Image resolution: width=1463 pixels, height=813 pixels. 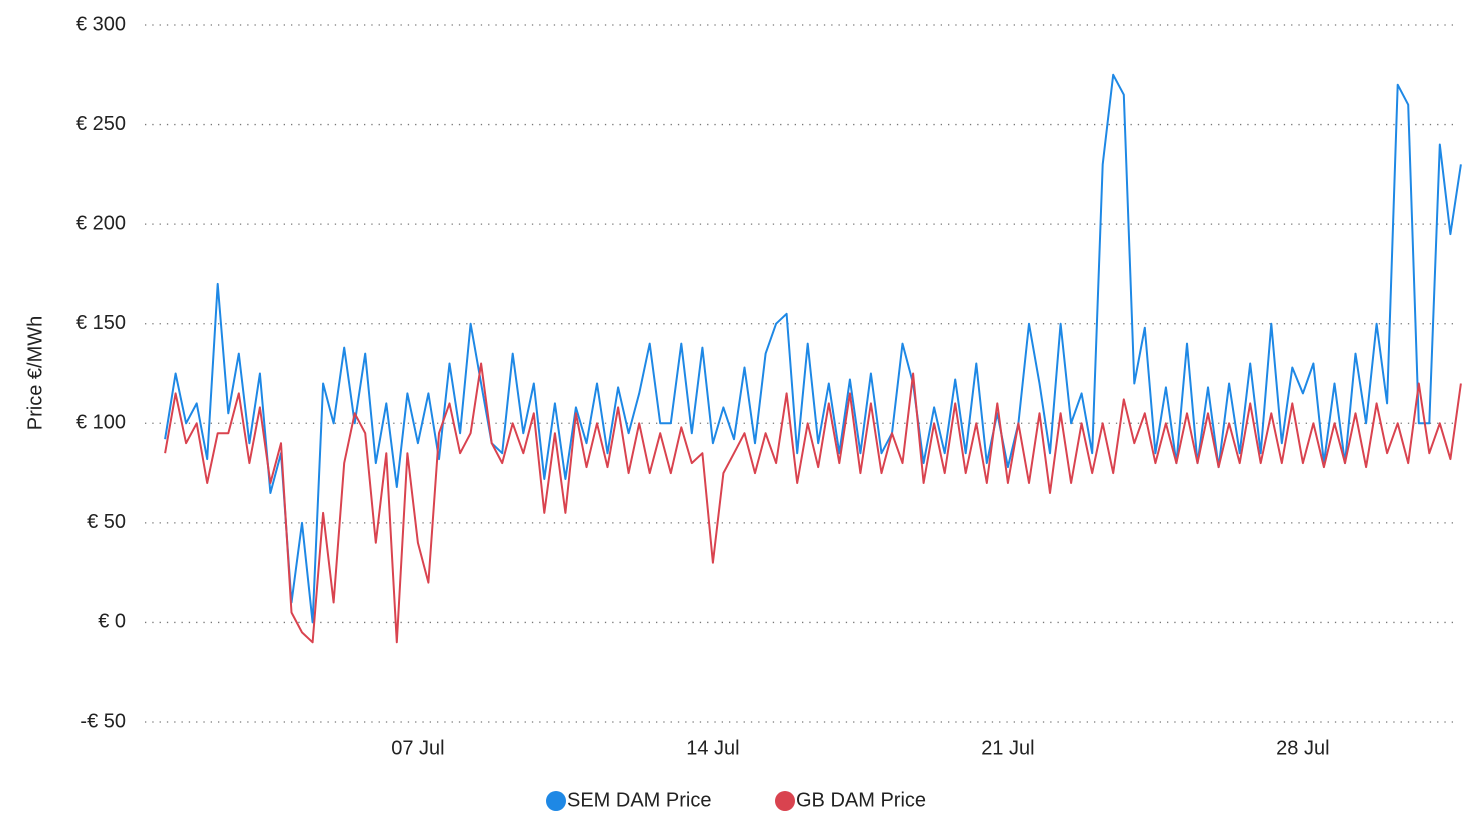 I want to click on x-tick-label: 28 Jul, so click(x=1302, y=748).